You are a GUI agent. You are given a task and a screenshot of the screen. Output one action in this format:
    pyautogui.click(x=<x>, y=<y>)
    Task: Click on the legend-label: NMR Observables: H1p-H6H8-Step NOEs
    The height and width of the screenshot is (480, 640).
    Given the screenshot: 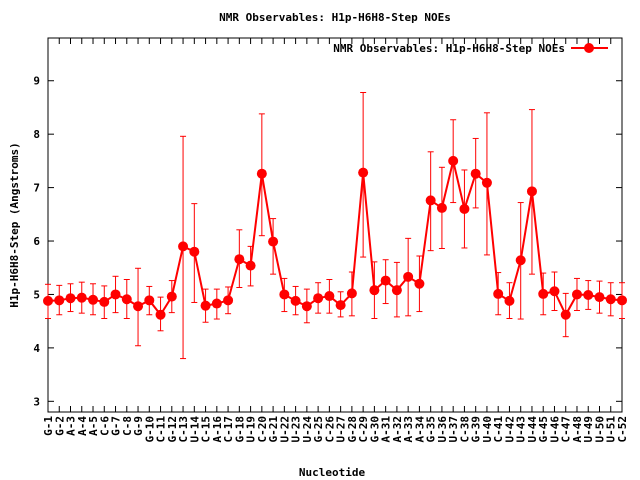 What is the action you would take?
    pyautogui.click(x=449, y=48)
    